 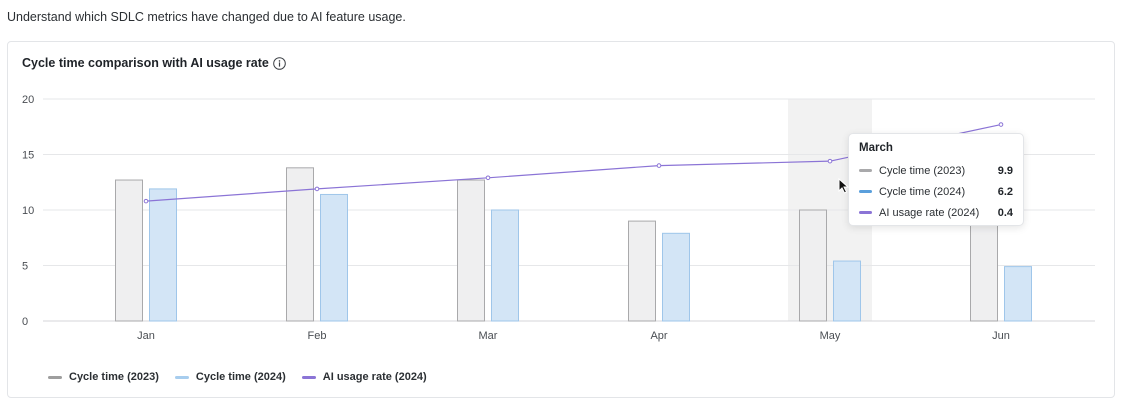 I want to click on tooltip-label: AI usage rate (2024), so click(x=929, y=212).